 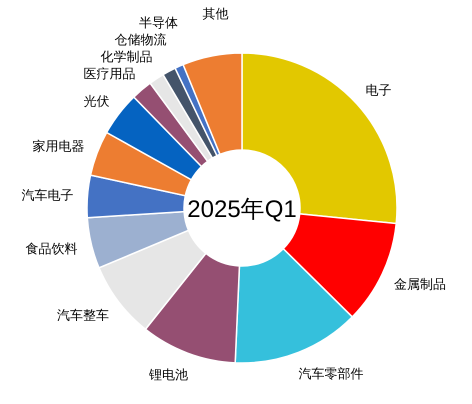 What do you see at coordinates (140, 40) in the screenshot?
I see `slice-label: 仓储物流` at bounding box center [140, 40].